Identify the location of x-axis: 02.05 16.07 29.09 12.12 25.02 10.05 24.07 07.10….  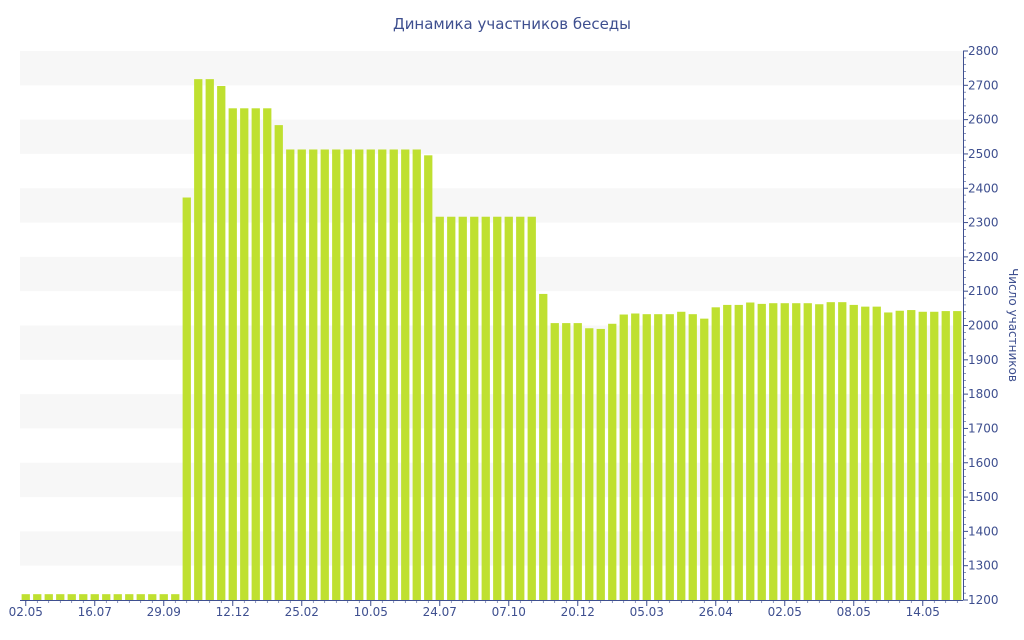
(486, 609).